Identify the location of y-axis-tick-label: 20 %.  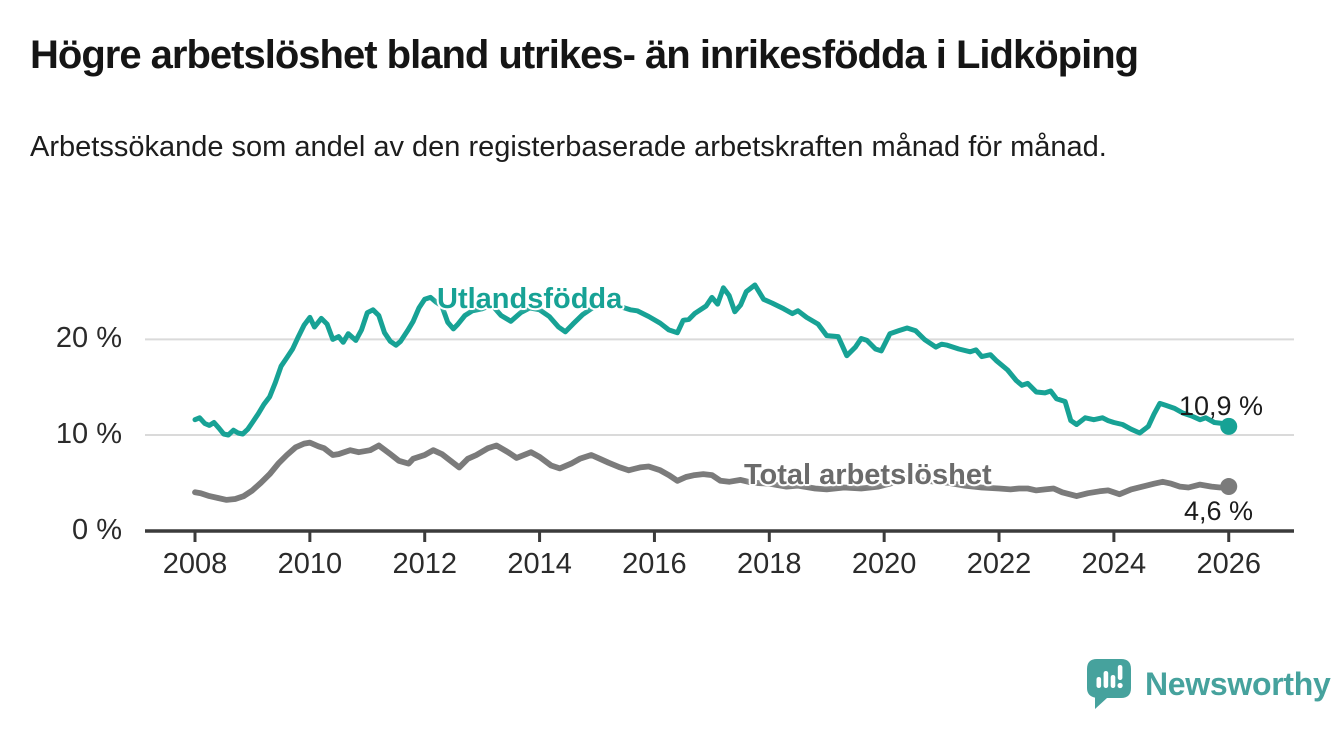
(88, 338).